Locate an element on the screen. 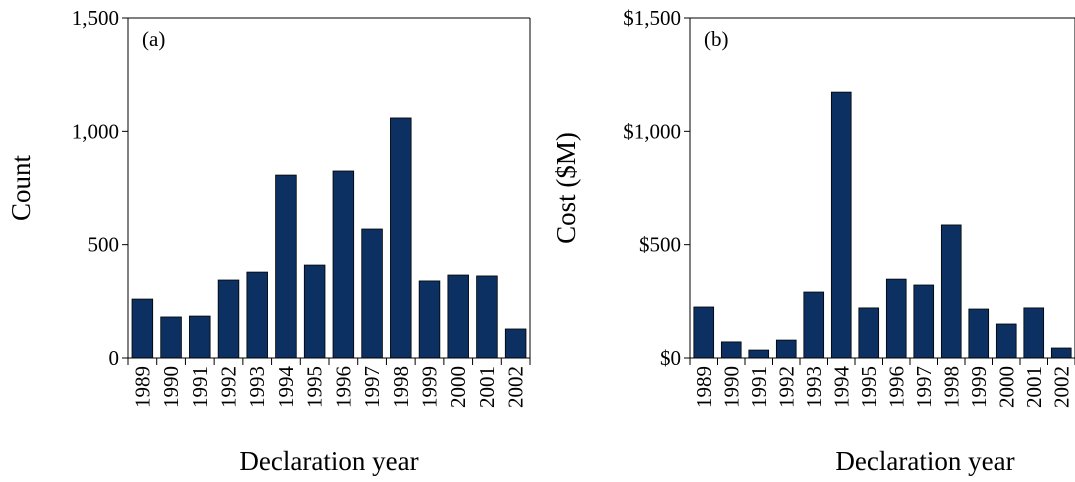 The height and width of the screenshot is (482, 1075). y-tick-label: $500 is located at coordinates (660, 245).